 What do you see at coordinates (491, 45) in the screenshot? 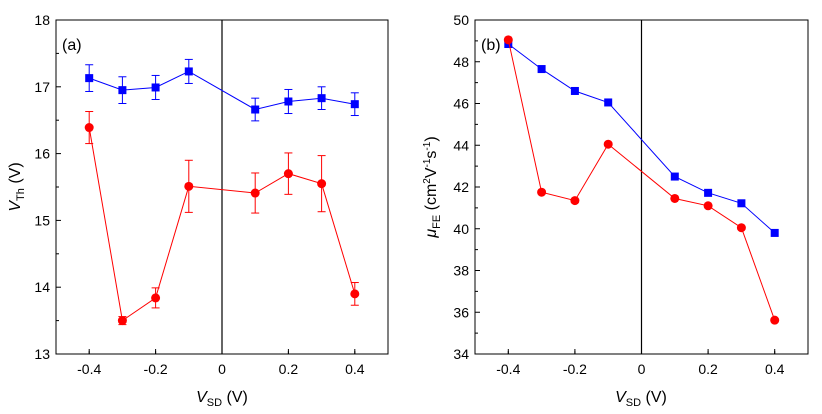
I see `panel-b-label: (b)` at bounding box center [491, 45].